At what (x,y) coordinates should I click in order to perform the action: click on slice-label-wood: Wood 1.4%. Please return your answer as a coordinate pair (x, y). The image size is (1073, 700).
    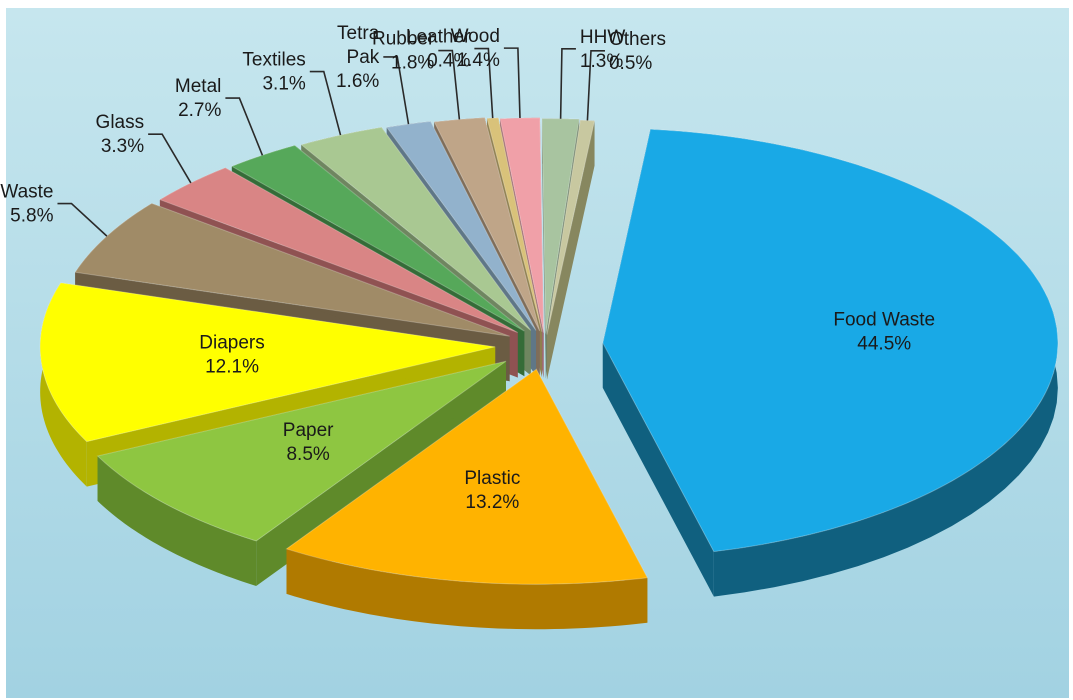
    Looking at the image, I should click on (475, 48).